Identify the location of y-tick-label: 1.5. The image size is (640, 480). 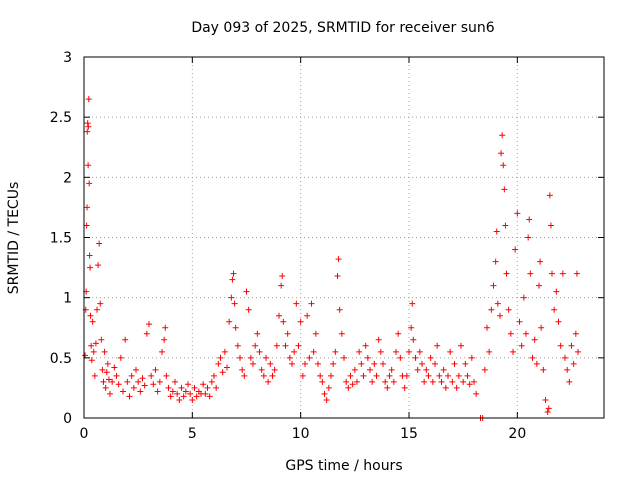
(61, 239).